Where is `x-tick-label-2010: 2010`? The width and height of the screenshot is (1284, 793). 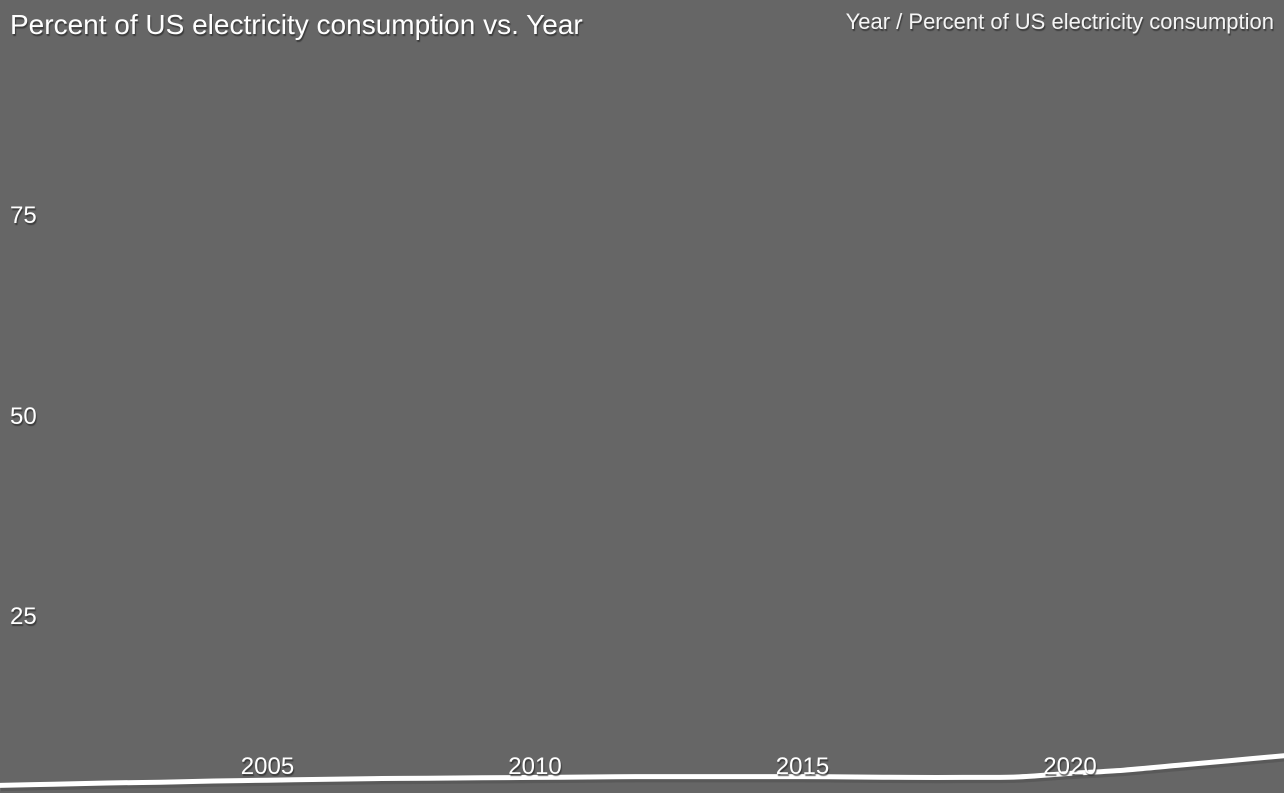 x-tick-label-2010: 2010 is located at coordinates (535, 766).